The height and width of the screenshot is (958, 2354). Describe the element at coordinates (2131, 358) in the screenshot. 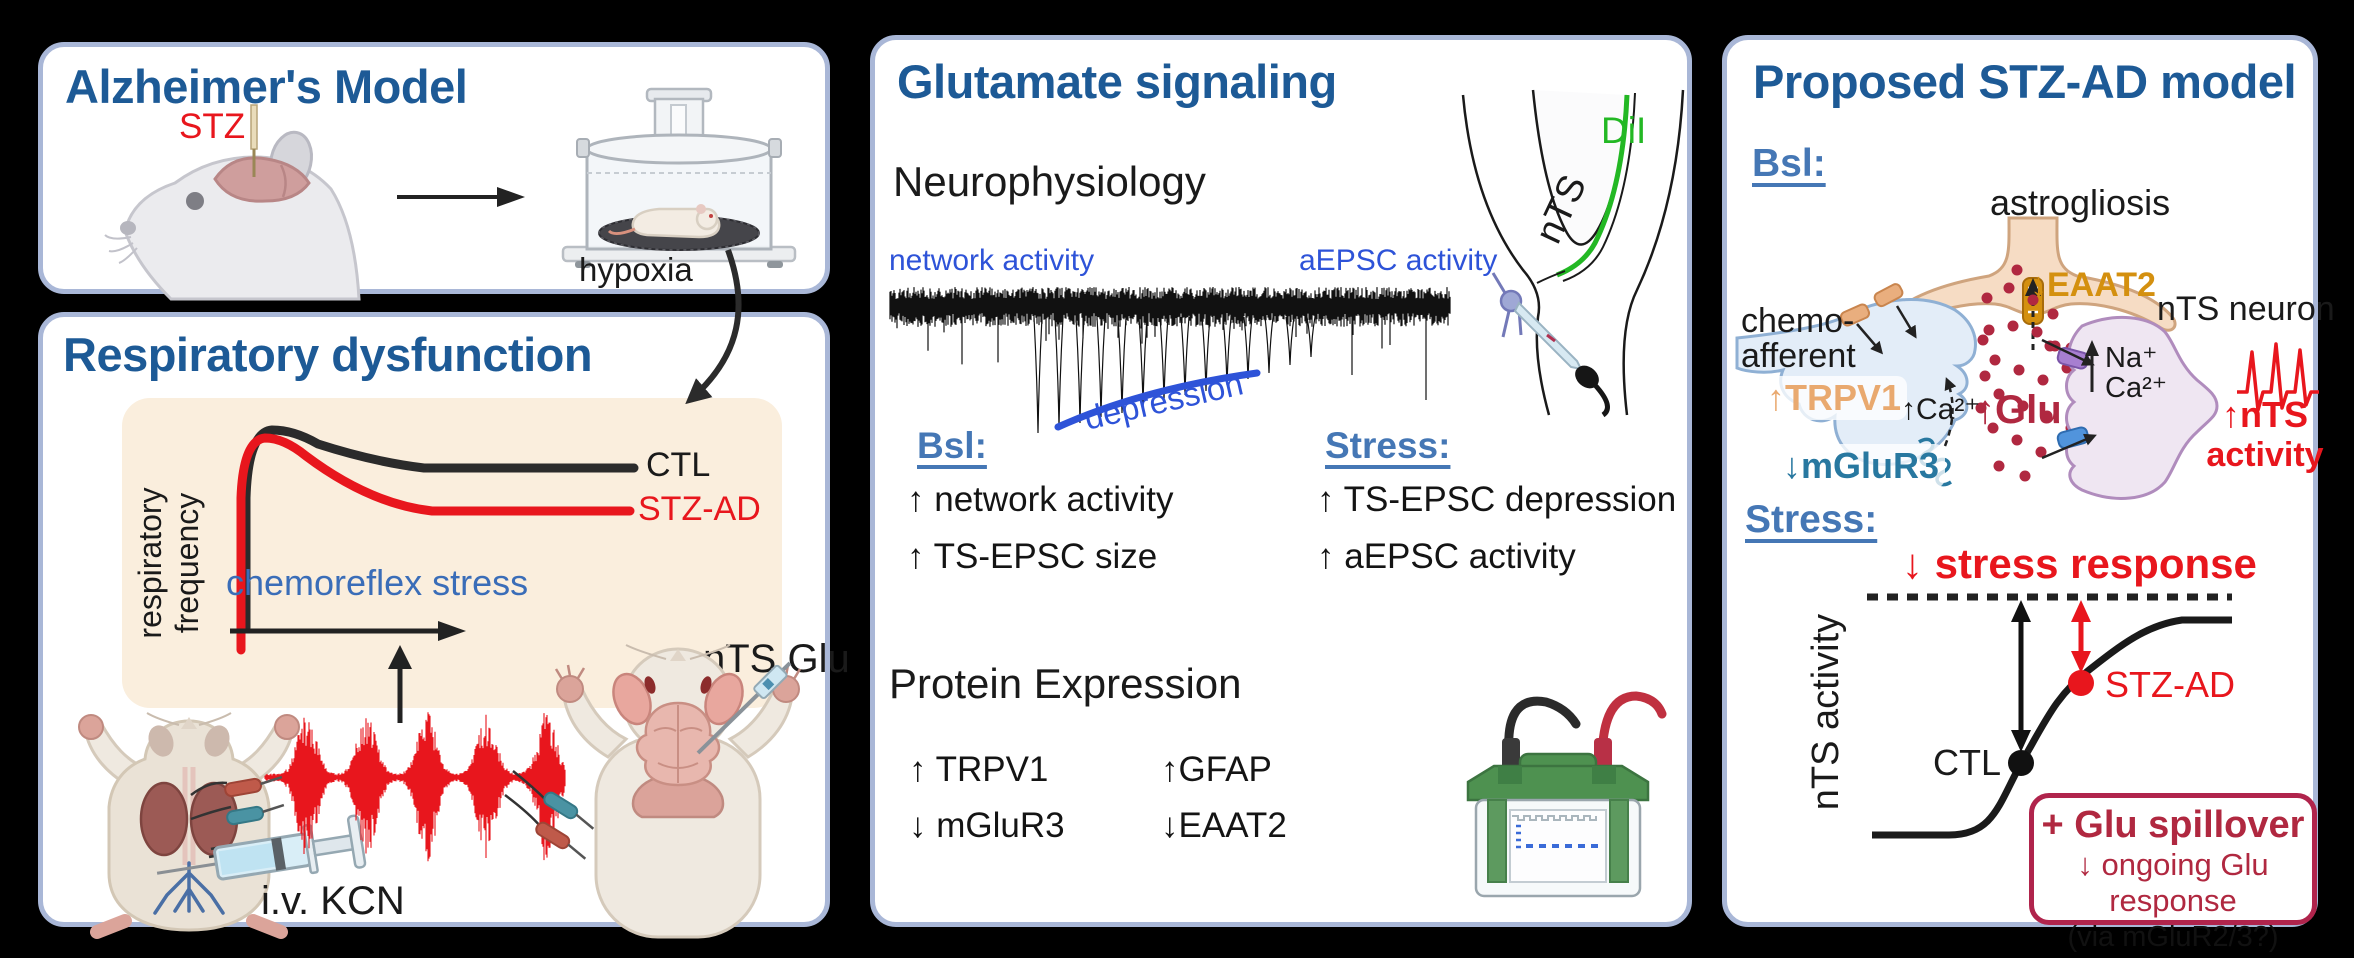

I see `na-postsynaptic-label: Na⁺` at that location.